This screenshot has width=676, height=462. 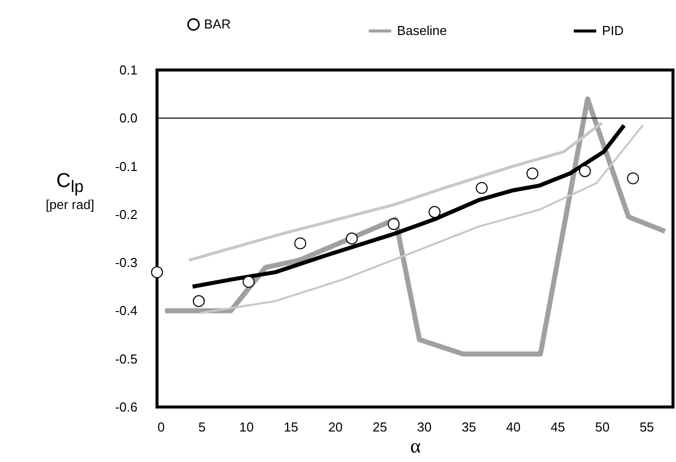 What do you see at coordinates (422, 30) in the screenshot?
I see `legend-label: Baseline` at bounding box center [422, 30].